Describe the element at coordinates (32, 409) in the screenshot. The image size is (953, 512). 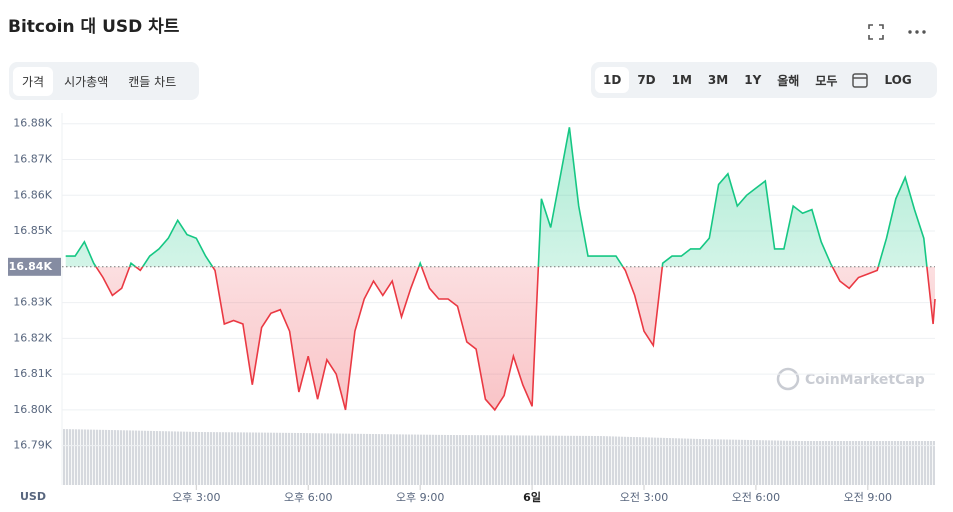
I see `y-tick-label: 16.80K` at that location.